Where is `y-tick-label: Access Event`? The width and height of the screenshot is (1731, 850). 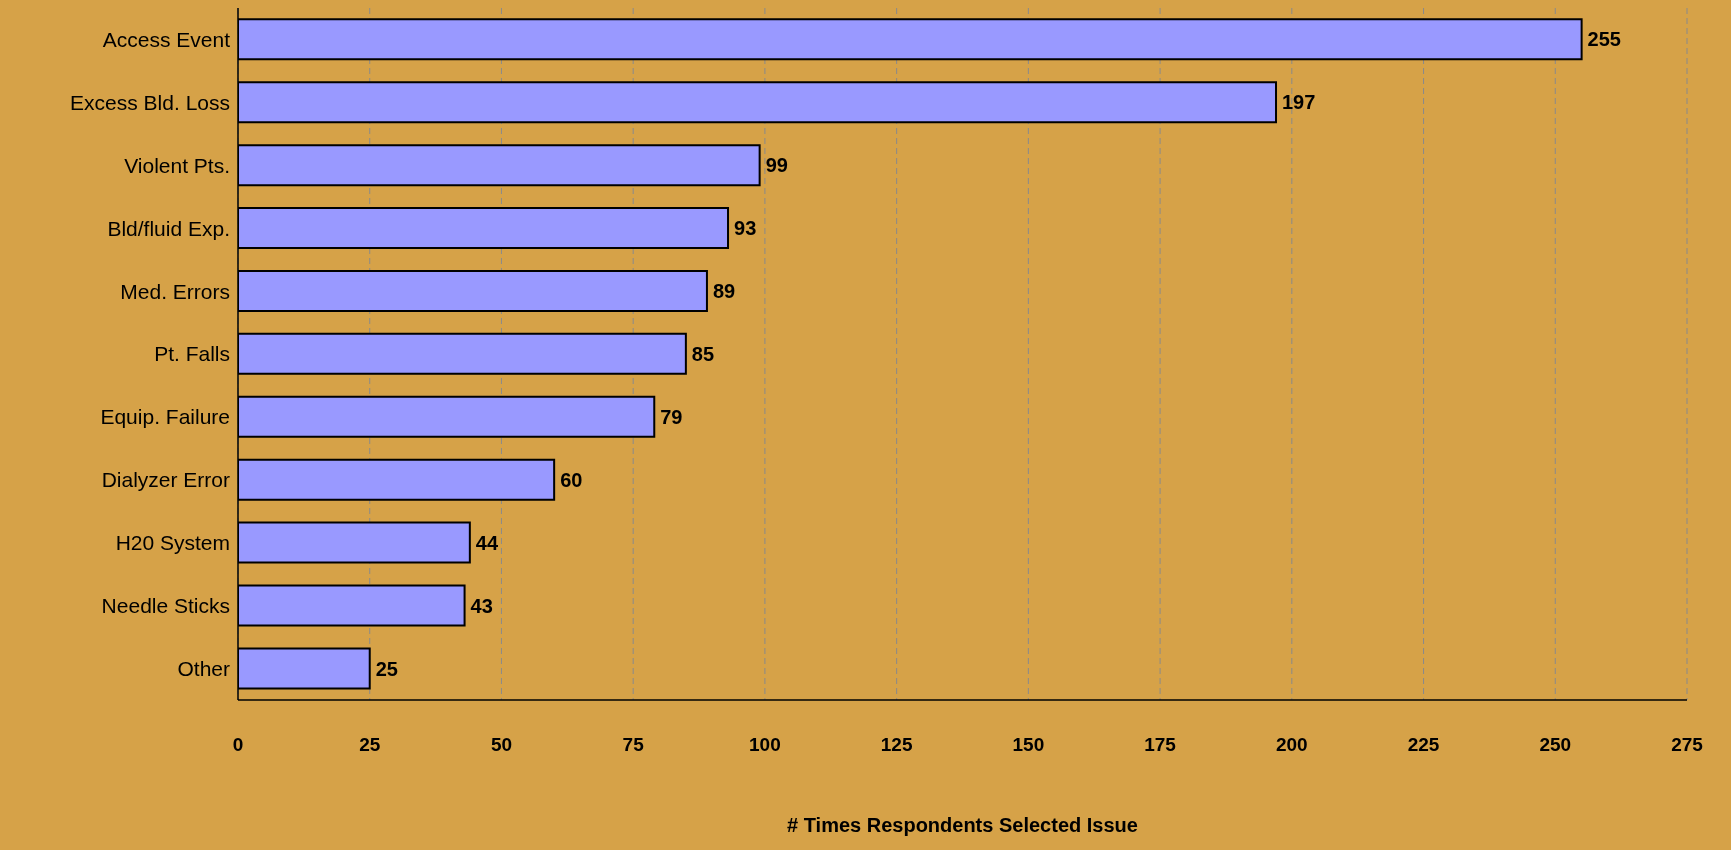 y-tick-label: Access Event is located at coordinates (166, 39).